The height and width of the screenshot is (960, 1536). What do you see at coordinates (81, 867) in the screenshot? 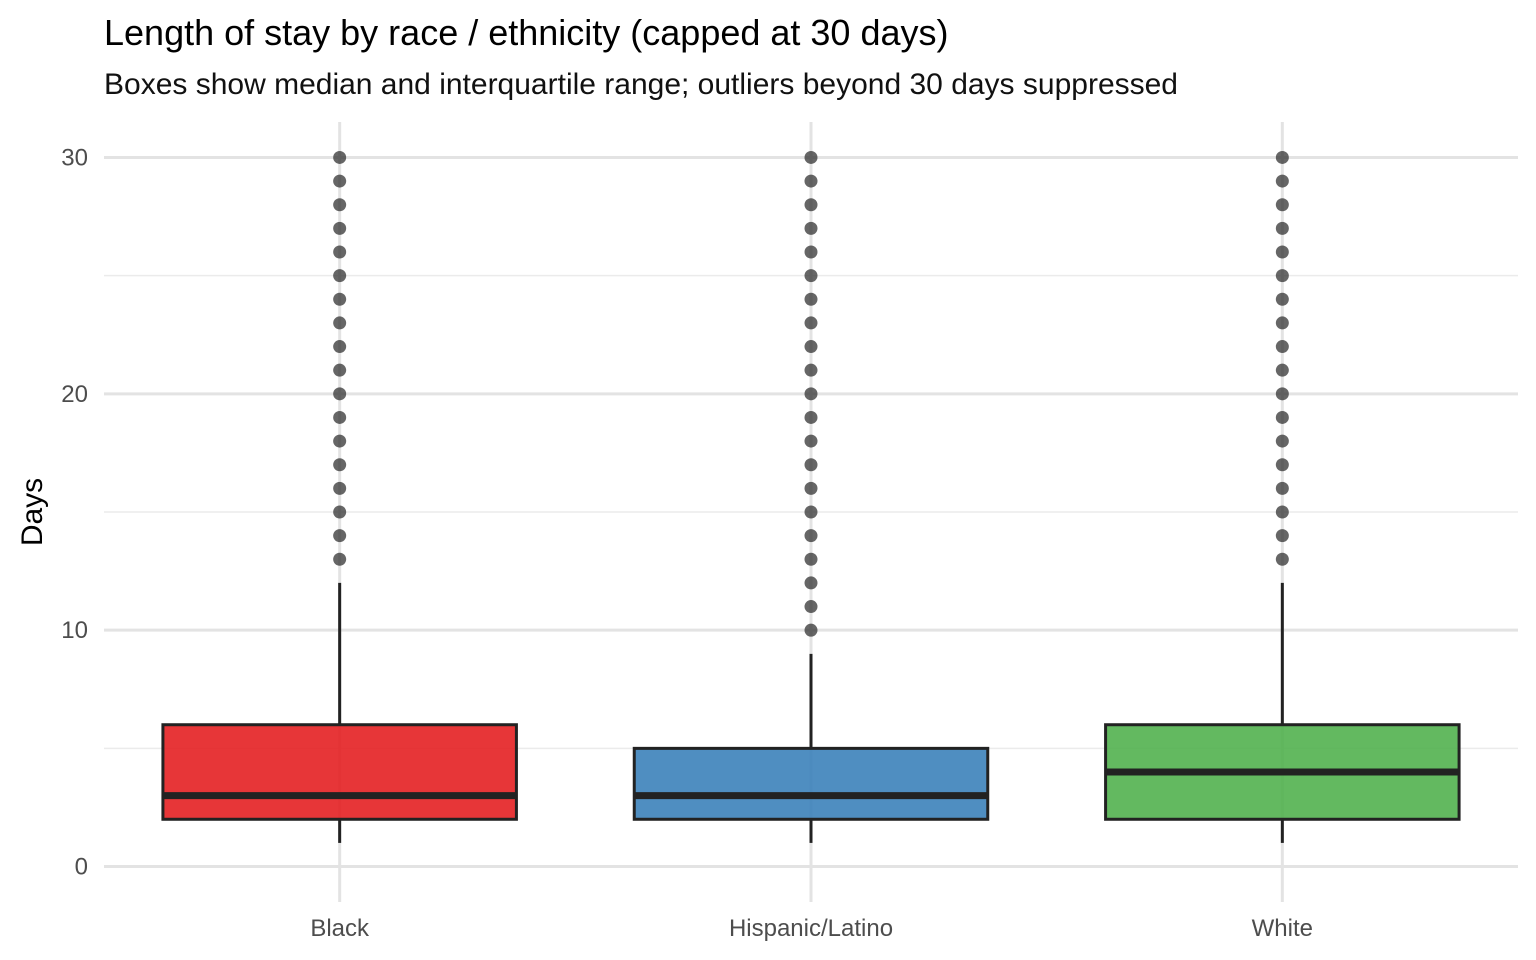
I see `y-tick-label: 0` at bounding box center [81, 867].